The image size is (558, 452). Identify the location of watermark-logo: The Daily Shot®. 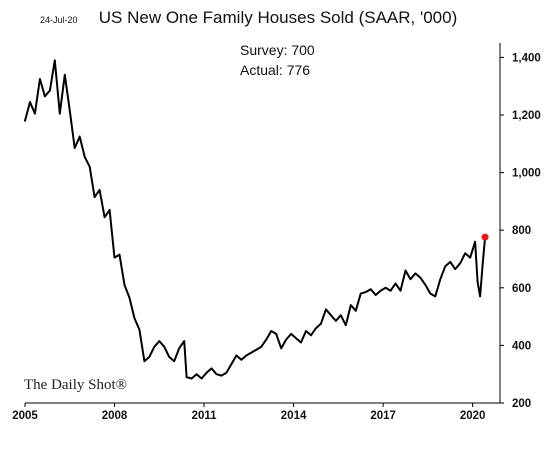
(75, 385).